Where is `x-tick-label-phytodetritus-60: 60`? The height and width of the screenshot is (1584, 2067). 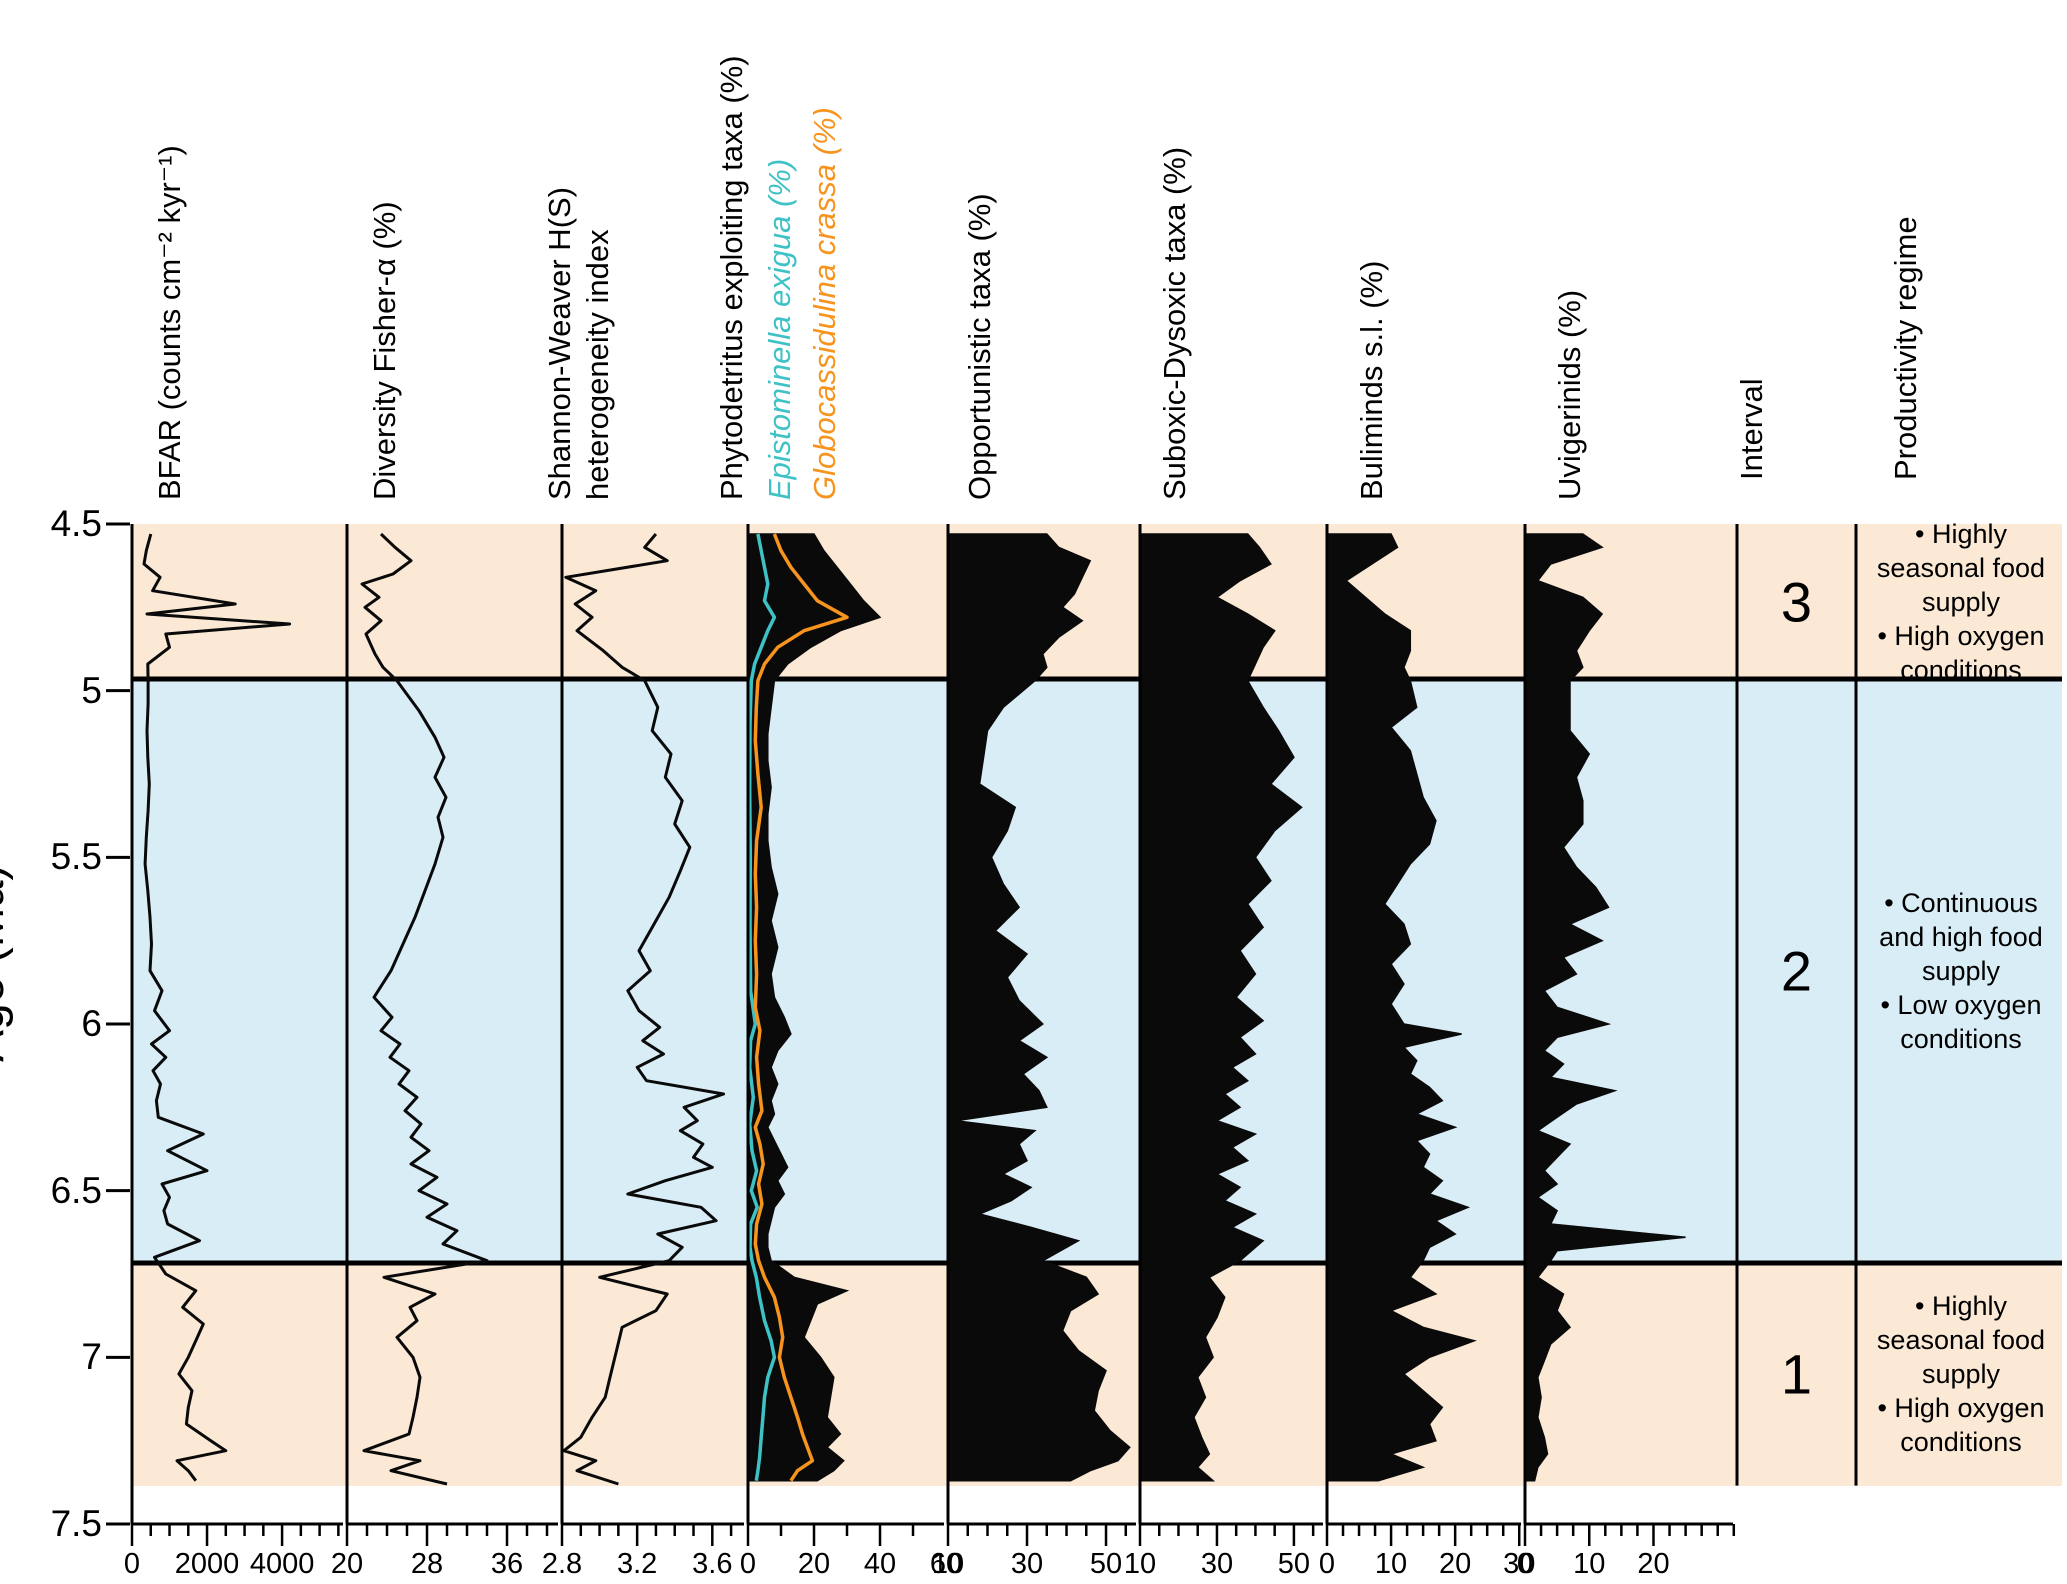 x-tick-label-phytodetritus-60: 60 is located at coordinates (946, 1564).